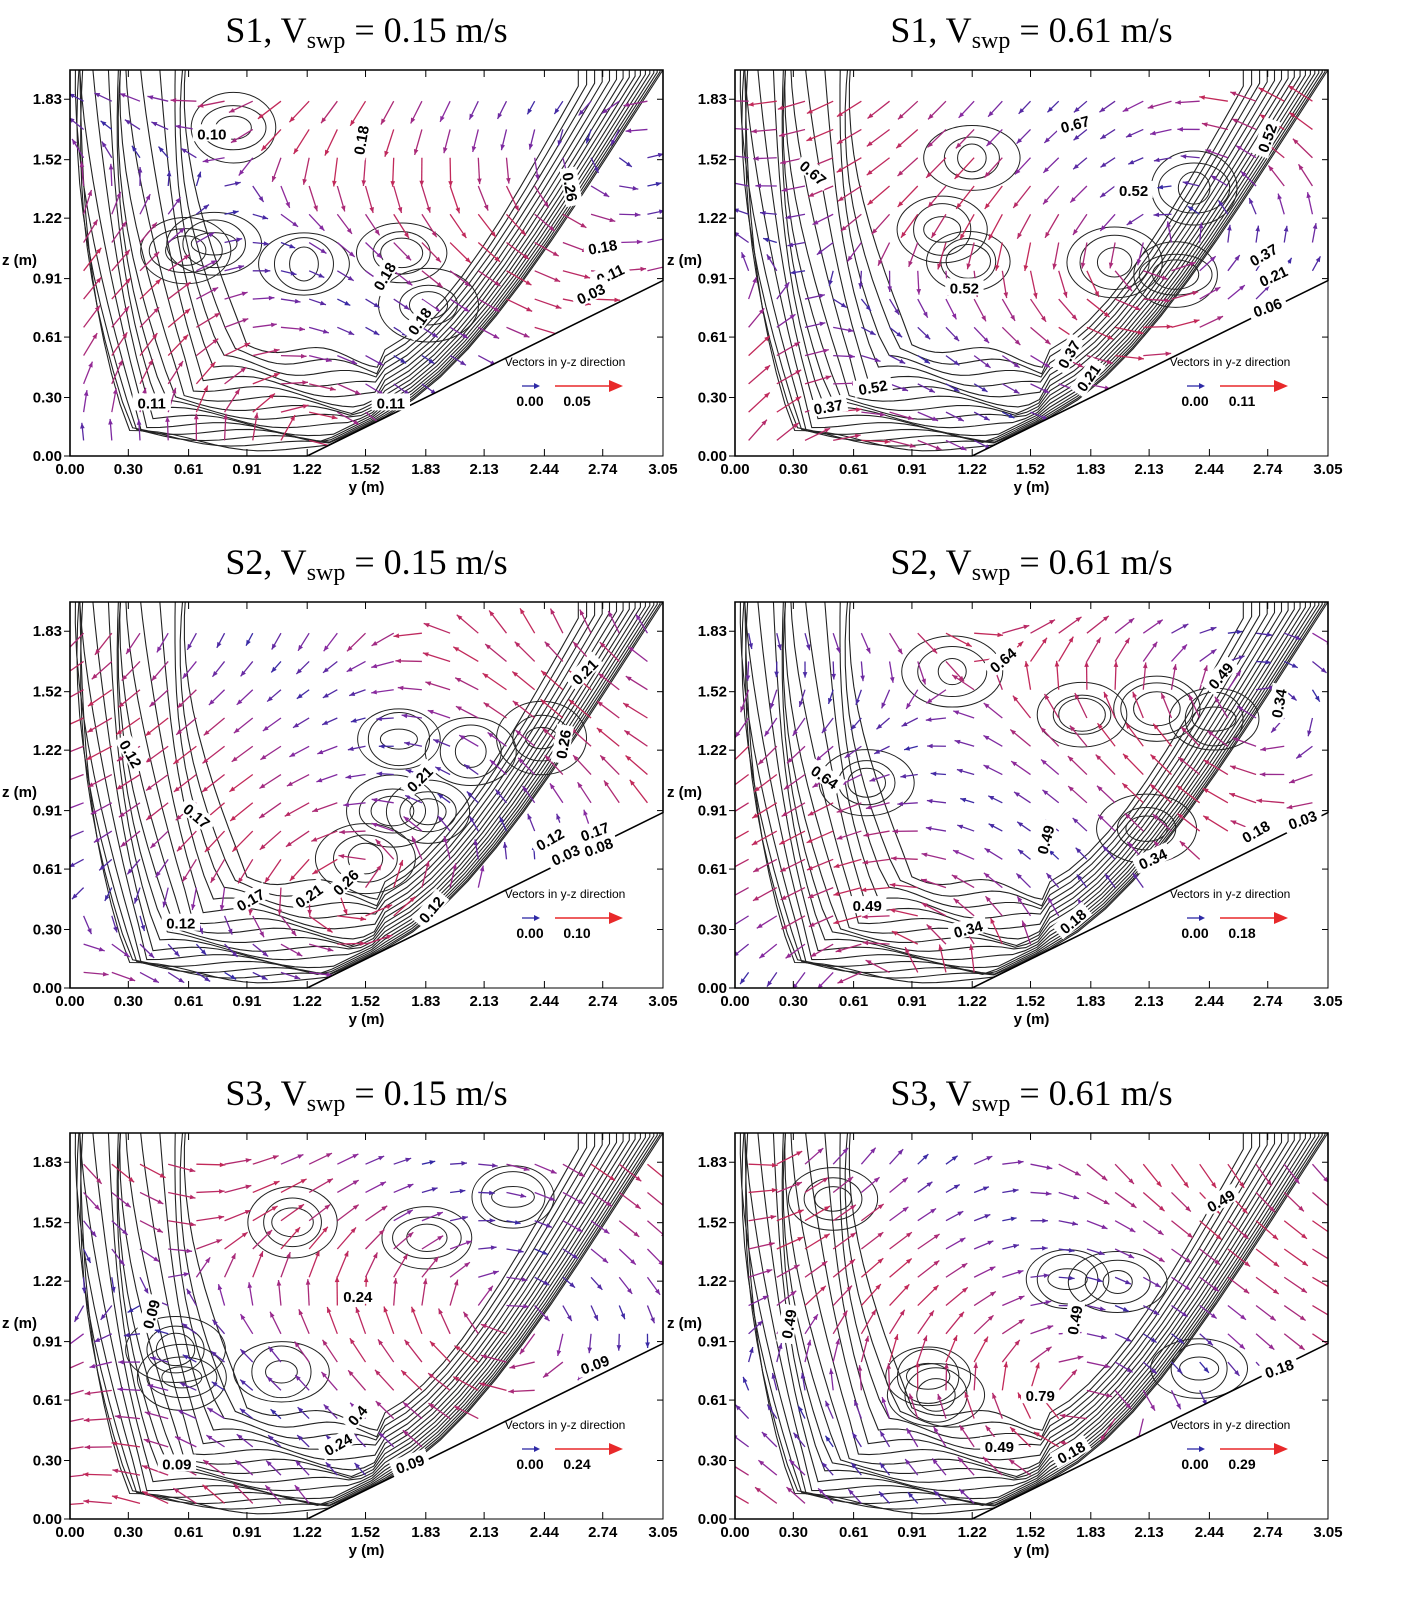 The image size is (1415, 1621). I want to click on y-tick-label: 1.83, so click(47, 1162).